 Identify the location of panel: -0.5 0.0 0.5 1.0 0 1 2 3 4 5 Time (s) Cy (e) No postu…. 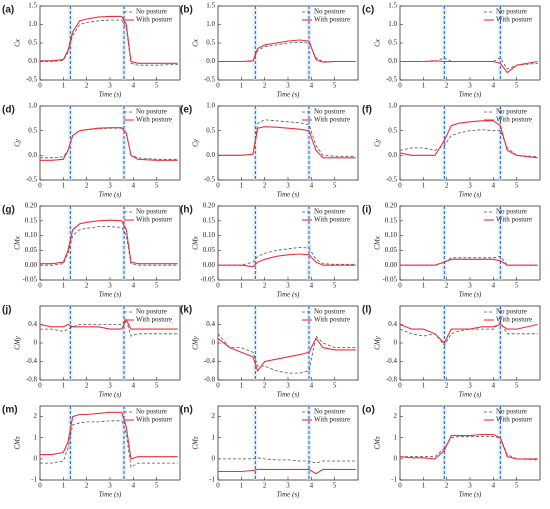
(269, 150).